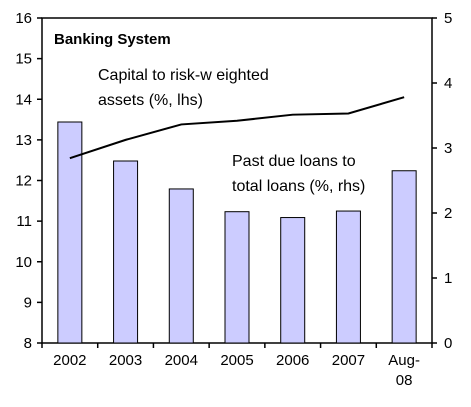 The width and height of the screenshot is (471, 407). I want to click on right-tick-label-3: 3, so click(448, 148).